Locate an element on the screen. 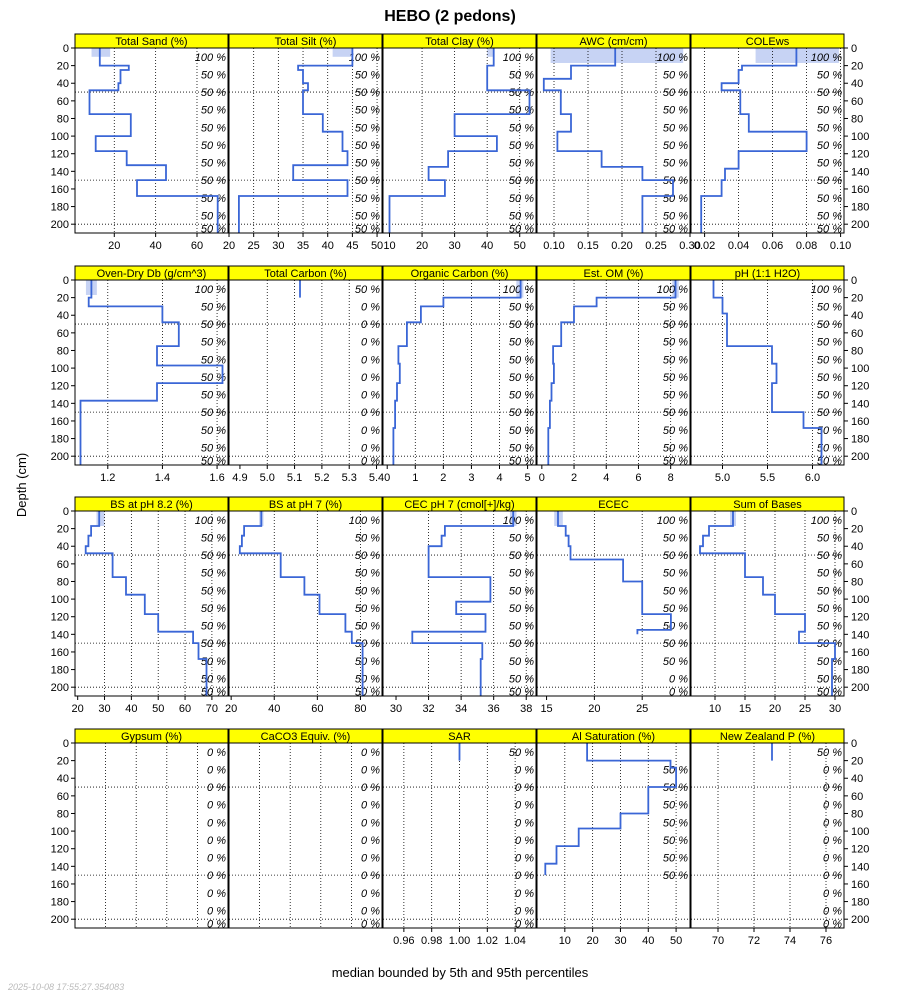 This screenshot has height=1000, width=900. x-tick-label: 3 is located at coordinates (471, 478).